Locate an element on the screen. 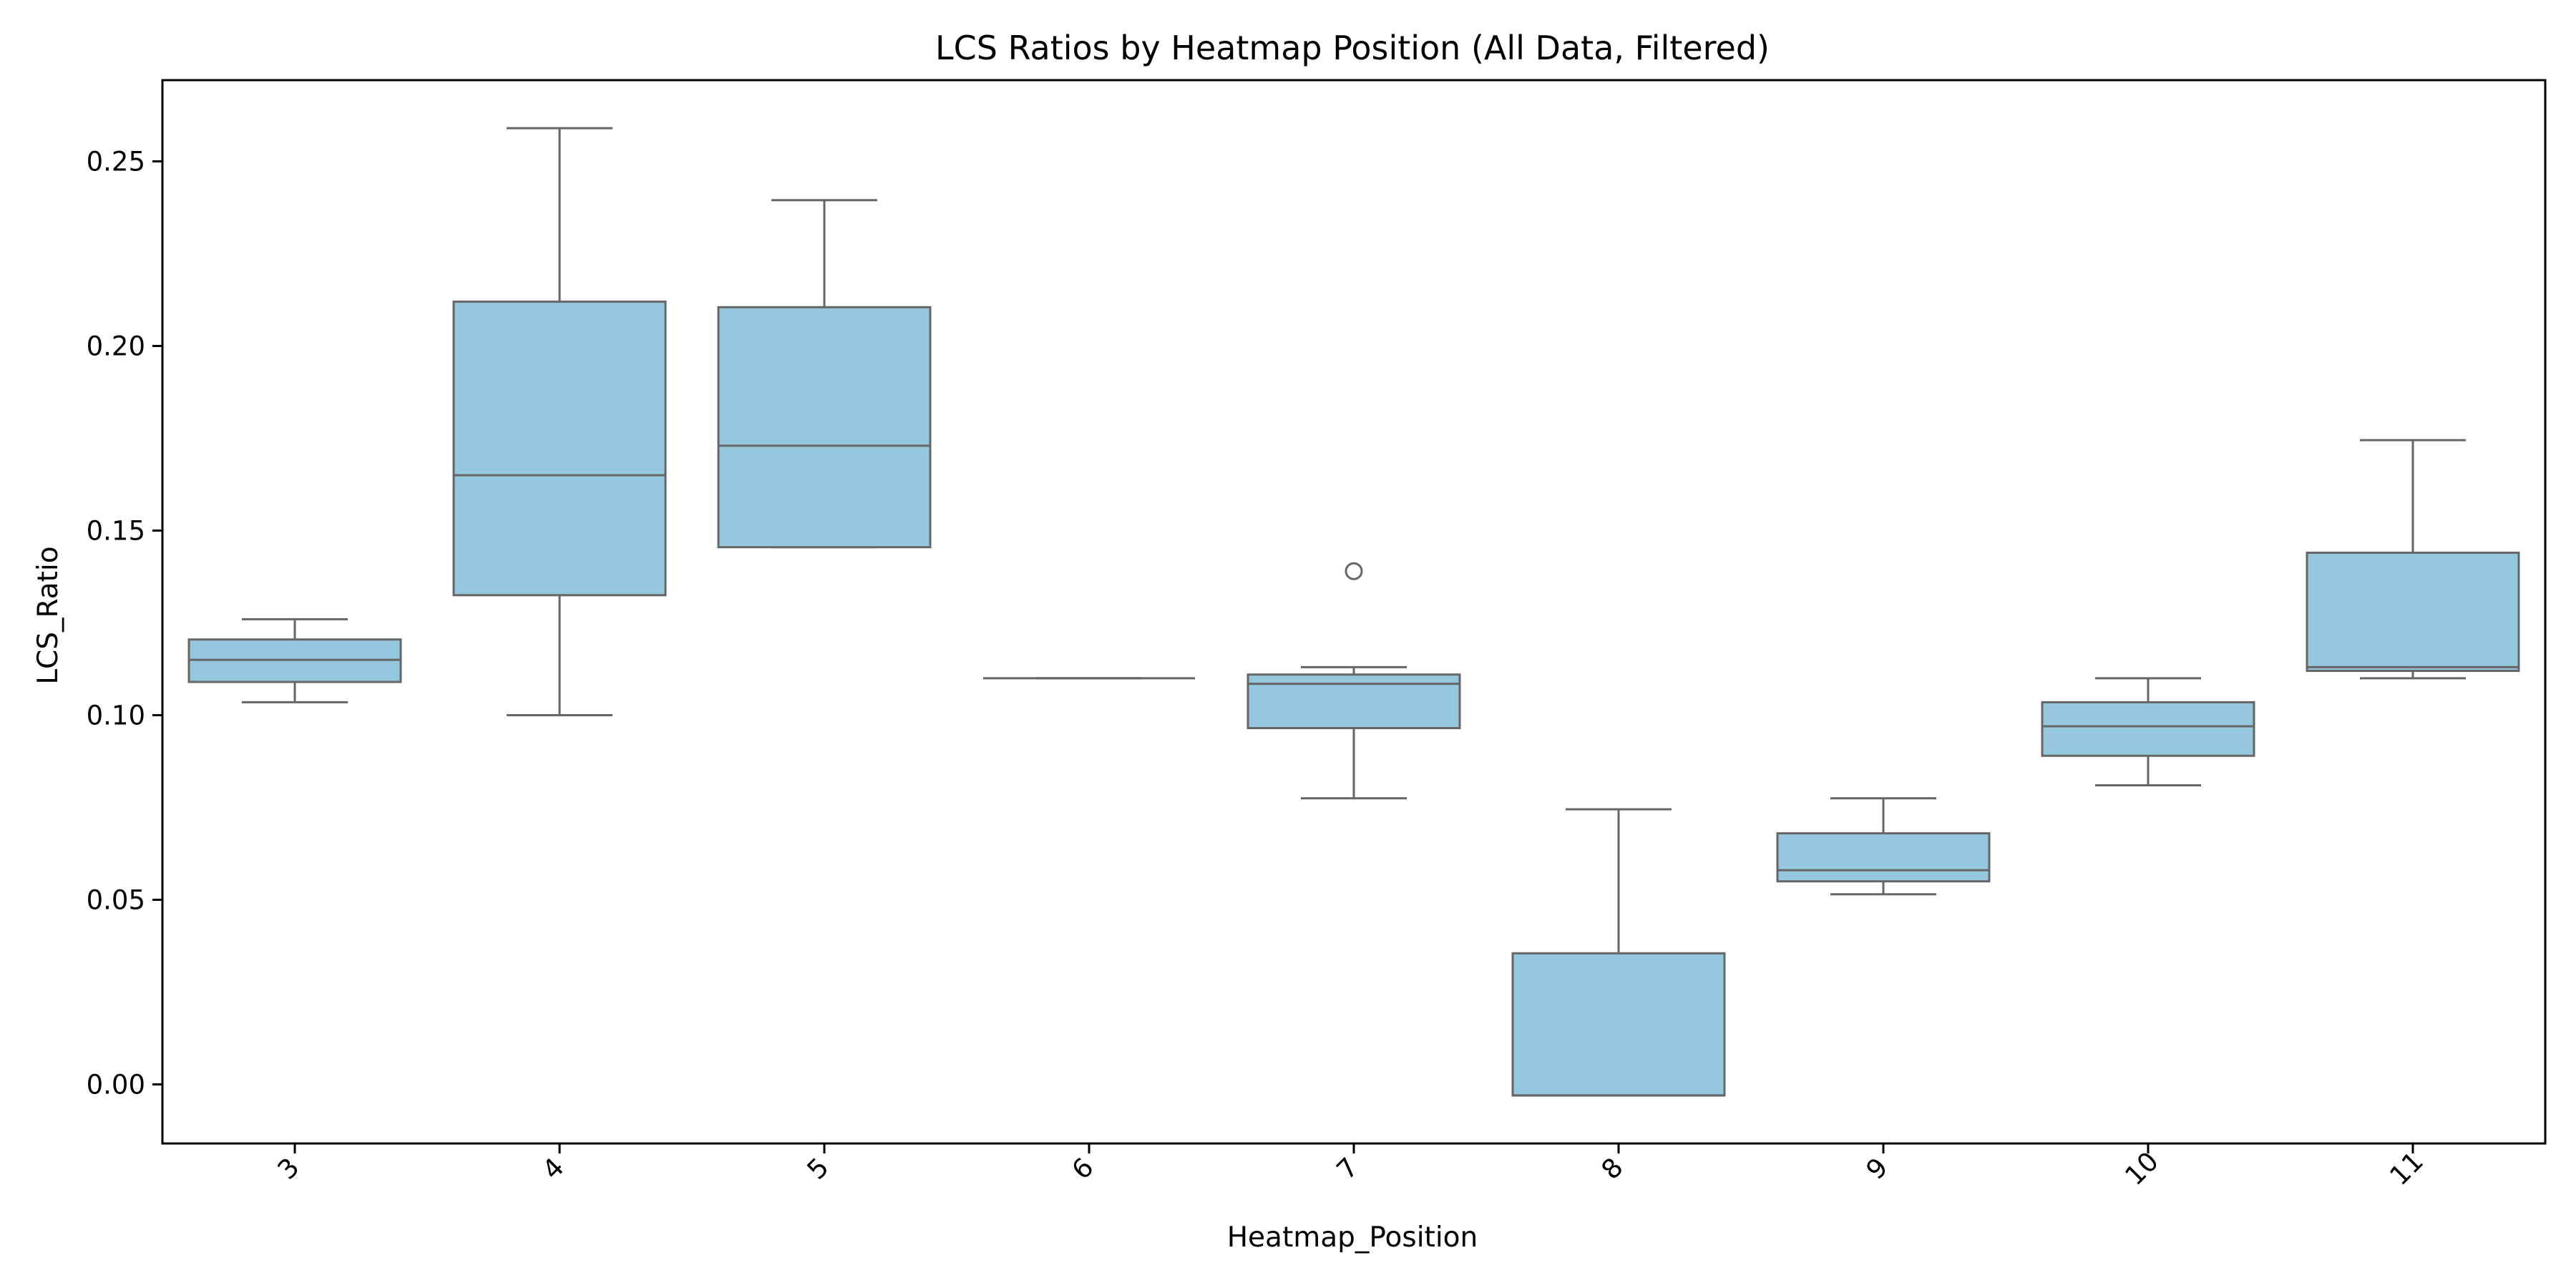 This screenshot has width=2576, height=1288. x-tick-label: 8 is located at coordinates (1612, 1169).